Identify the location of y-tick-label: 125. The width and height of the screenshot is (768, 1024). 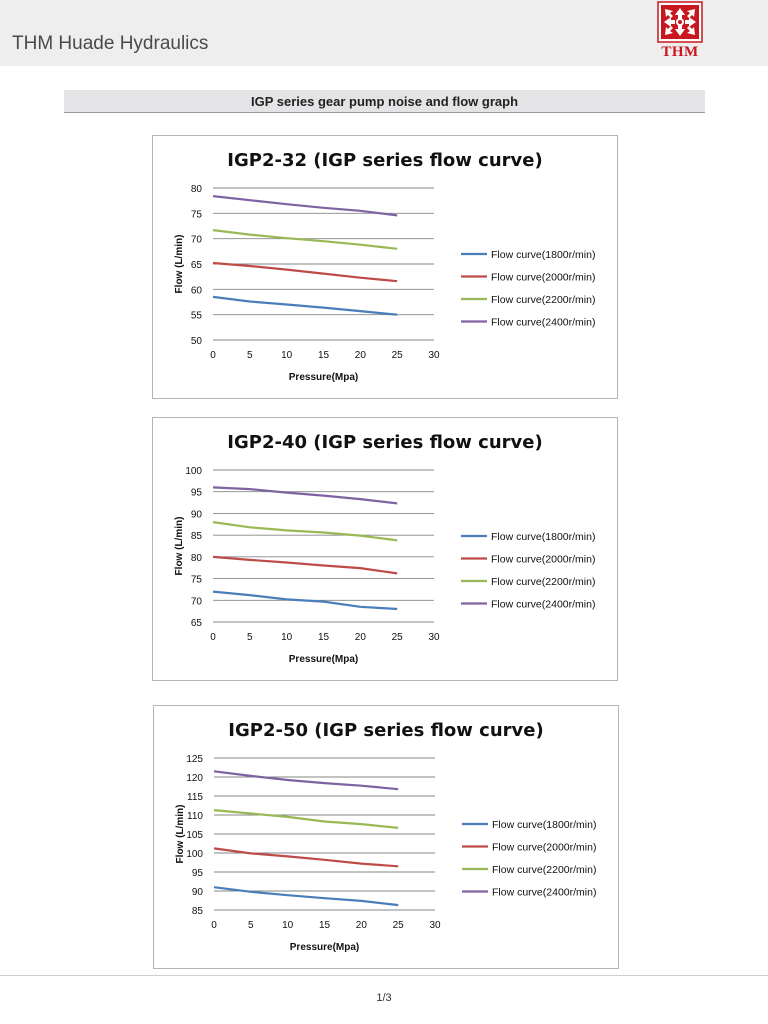
(194, 759).